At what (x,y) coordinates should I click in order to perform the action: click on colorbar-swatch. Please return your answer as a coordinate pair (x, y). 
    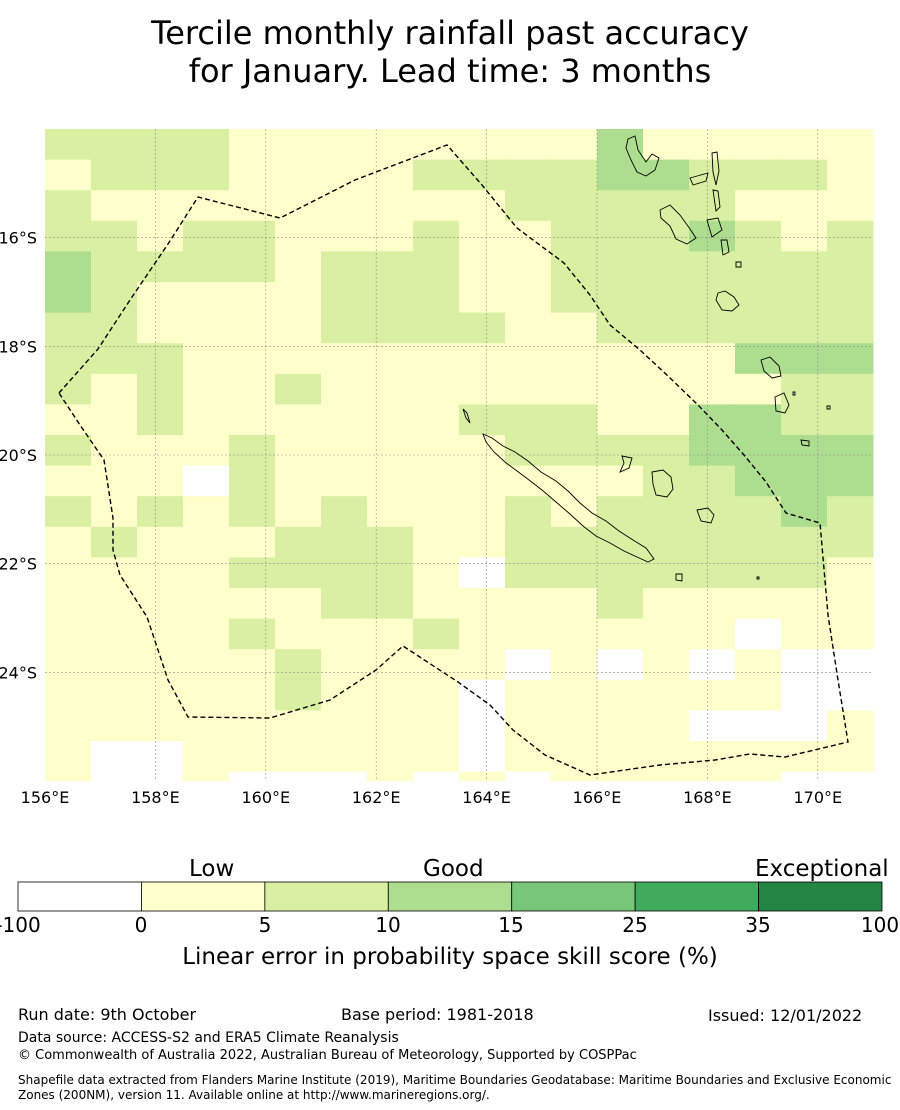
    Looking at the image, I should click on (203, 896).